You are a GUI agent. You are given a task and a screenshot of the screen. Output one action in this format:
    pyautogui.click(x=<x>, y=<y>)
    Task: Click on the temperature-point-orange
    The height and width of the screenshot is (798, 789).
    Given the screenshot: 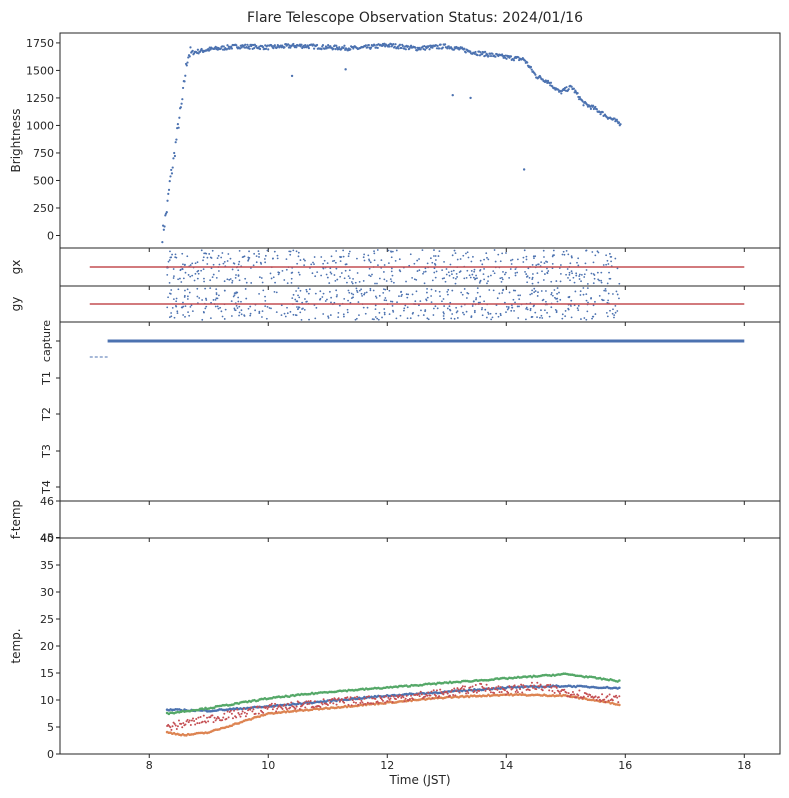 What is the action you would take?
    pyautogui.click(x=259, y=716)
    